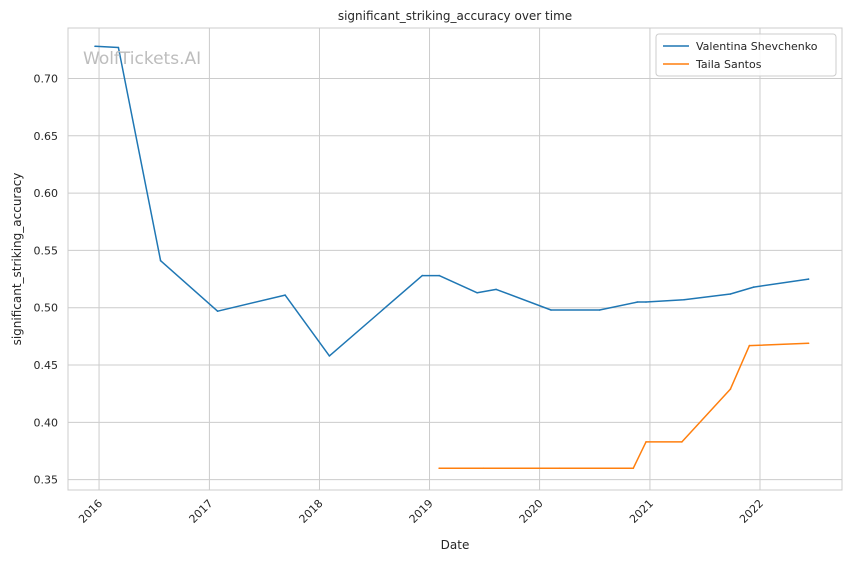 This screenshot has height=561, width=852. What do you see at coordinates (46, 308) in the screenshot?
I see `y-tick-label: 0.50` at bounding box center [46, 308].